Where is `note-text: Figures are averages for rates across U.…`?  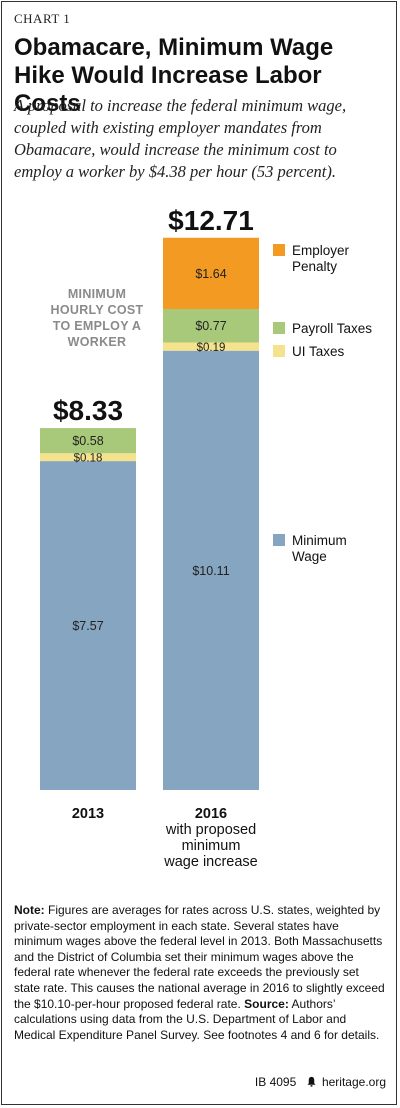 note-text: Figures are averages for rates across U.… is located at coordinates (199, 957).